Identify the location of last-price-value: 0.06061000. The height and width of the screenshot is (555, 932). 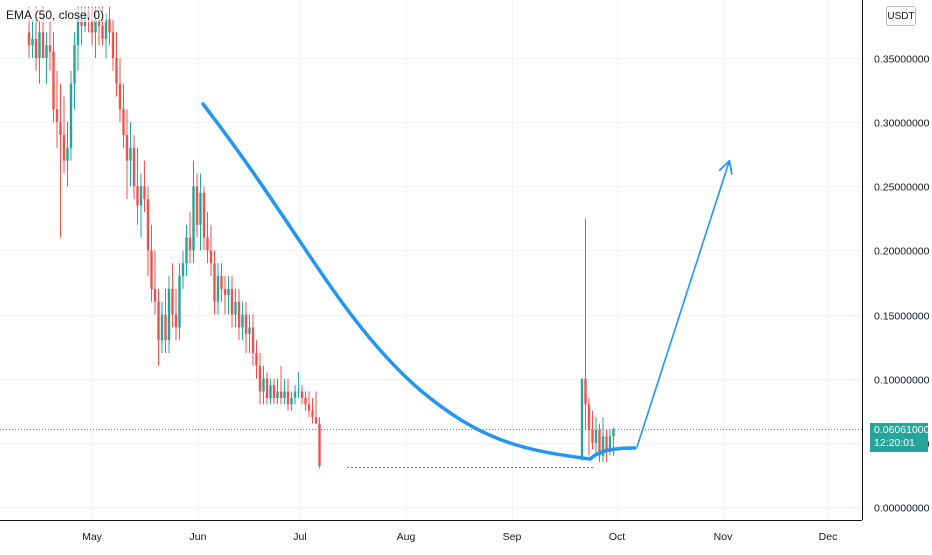
(902, 430).